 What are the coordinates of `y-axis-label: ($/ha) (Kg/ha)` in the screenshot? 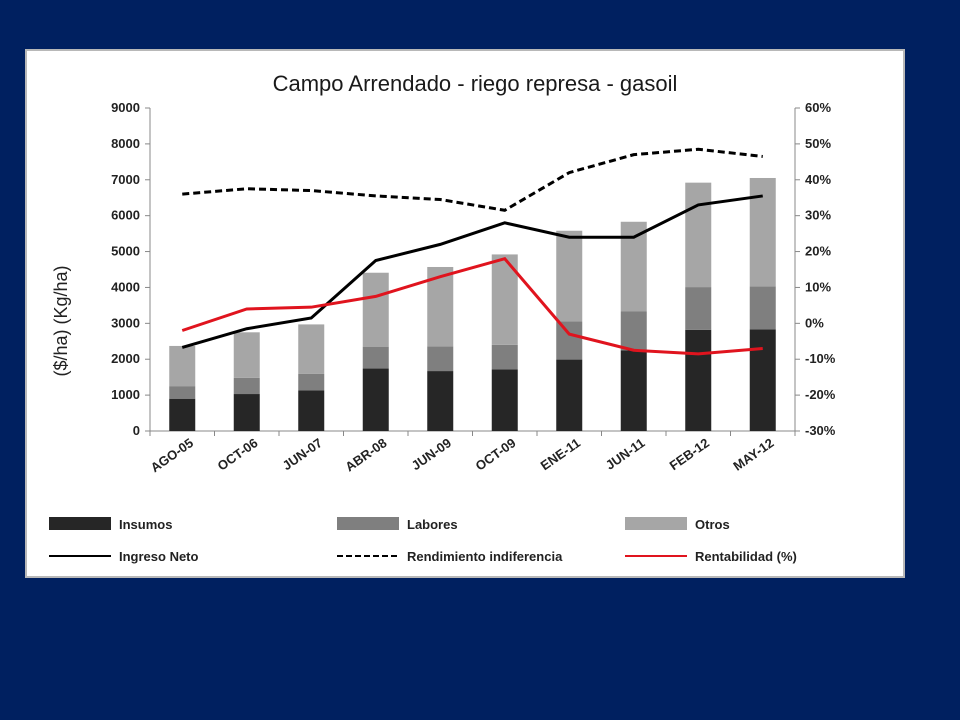 It's located at (61, 320).